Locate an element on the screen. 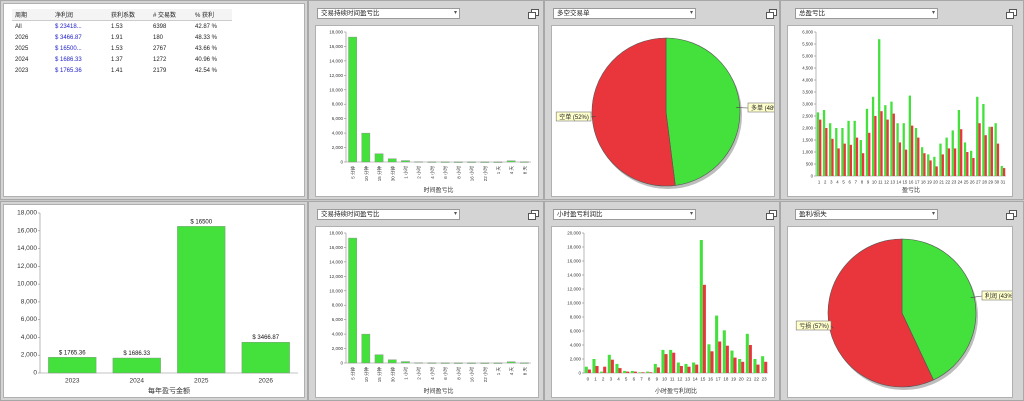 Image resolution: width=1024 pixels, height=401 pixels. table-row: 2023 $ 1765.36 1.41 2179 42.54 % is located at coordinates (122, 70).